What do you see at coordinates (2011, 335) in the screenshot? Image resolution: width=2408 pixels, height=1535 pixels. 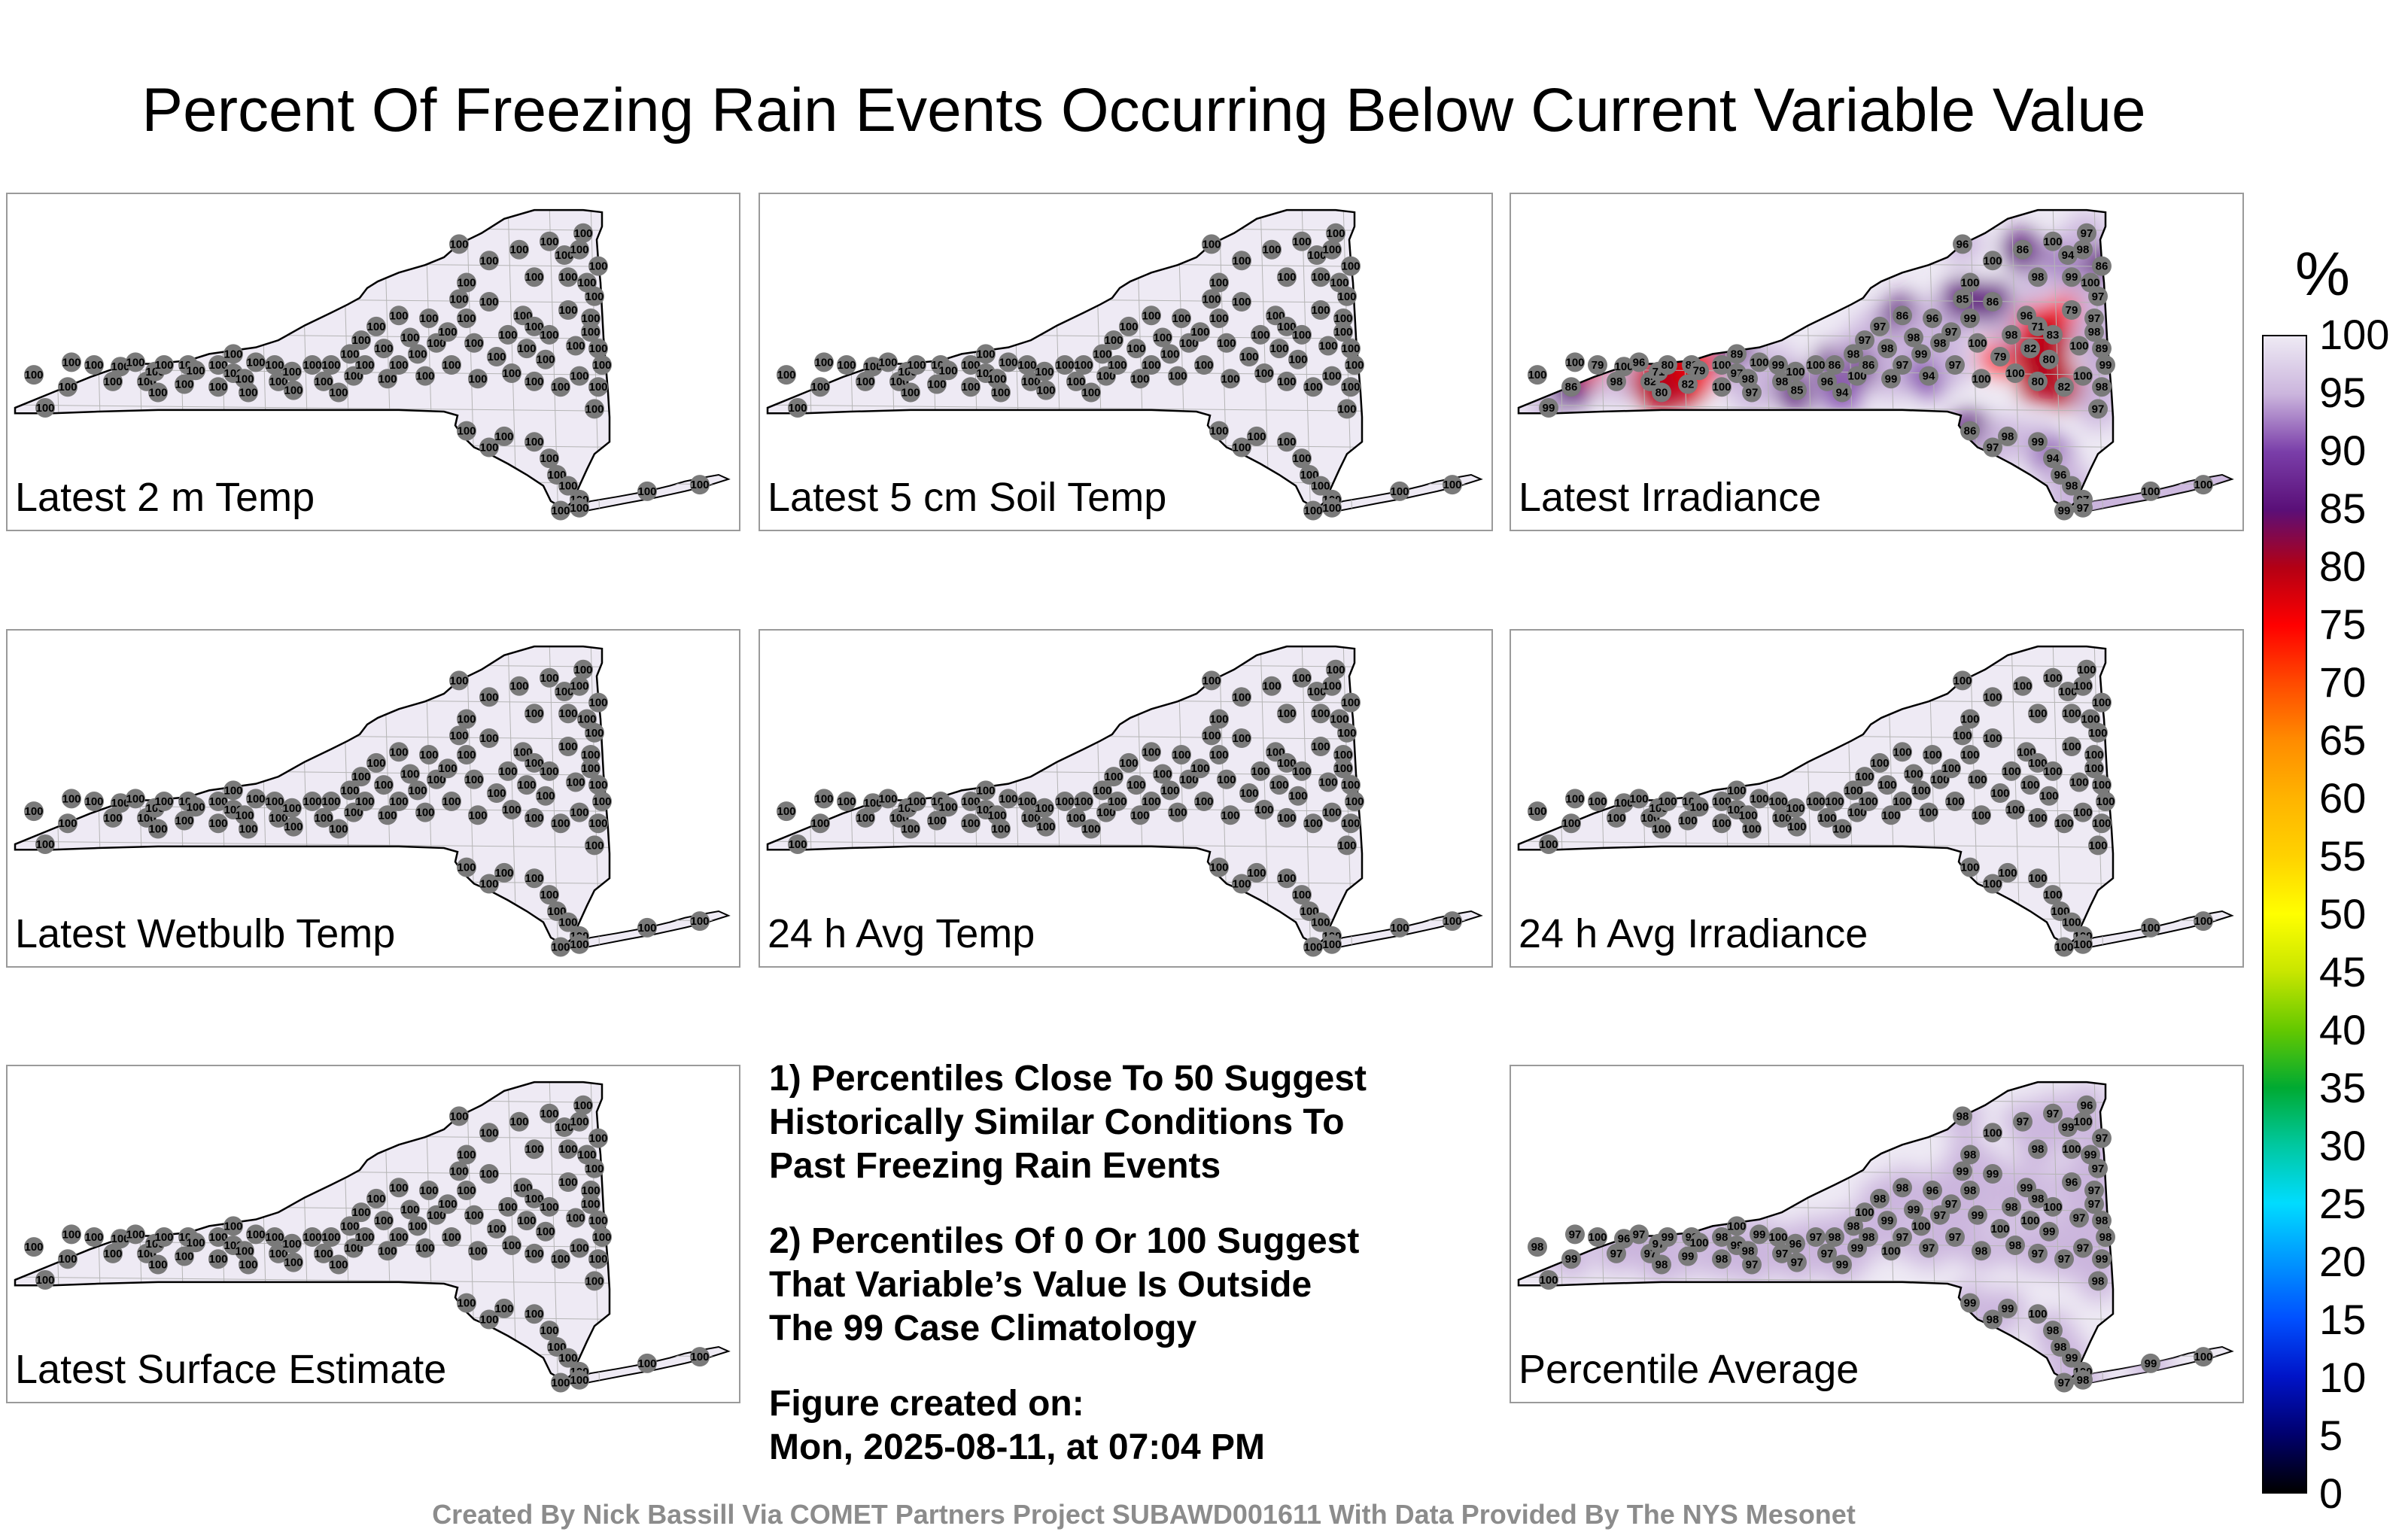 I see `station-value: 98` at bounding box center [2011, 335].